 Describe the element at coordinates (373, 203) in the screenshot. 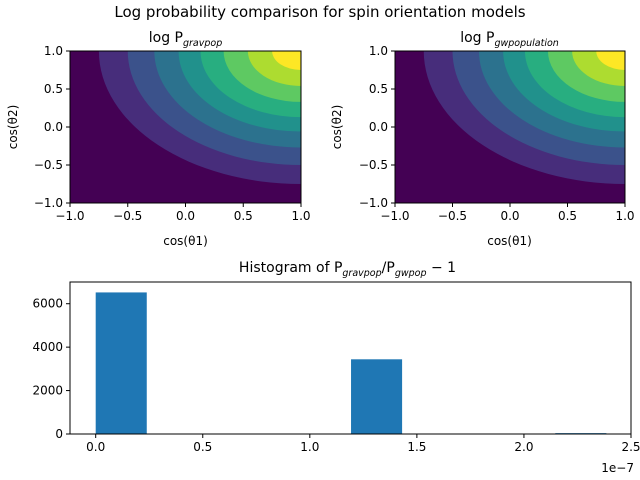

I see `heatmap-gwpopulation-y-tick-label: −1.0` at that location.